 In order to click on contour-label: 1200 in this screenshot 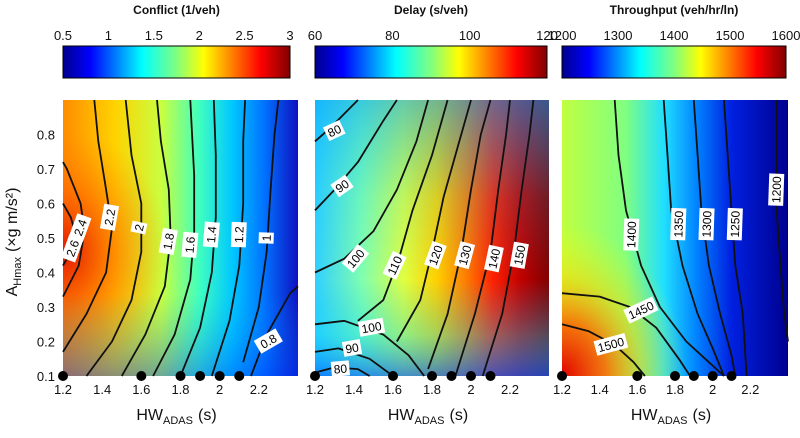, I will do `click(776, 189)`.